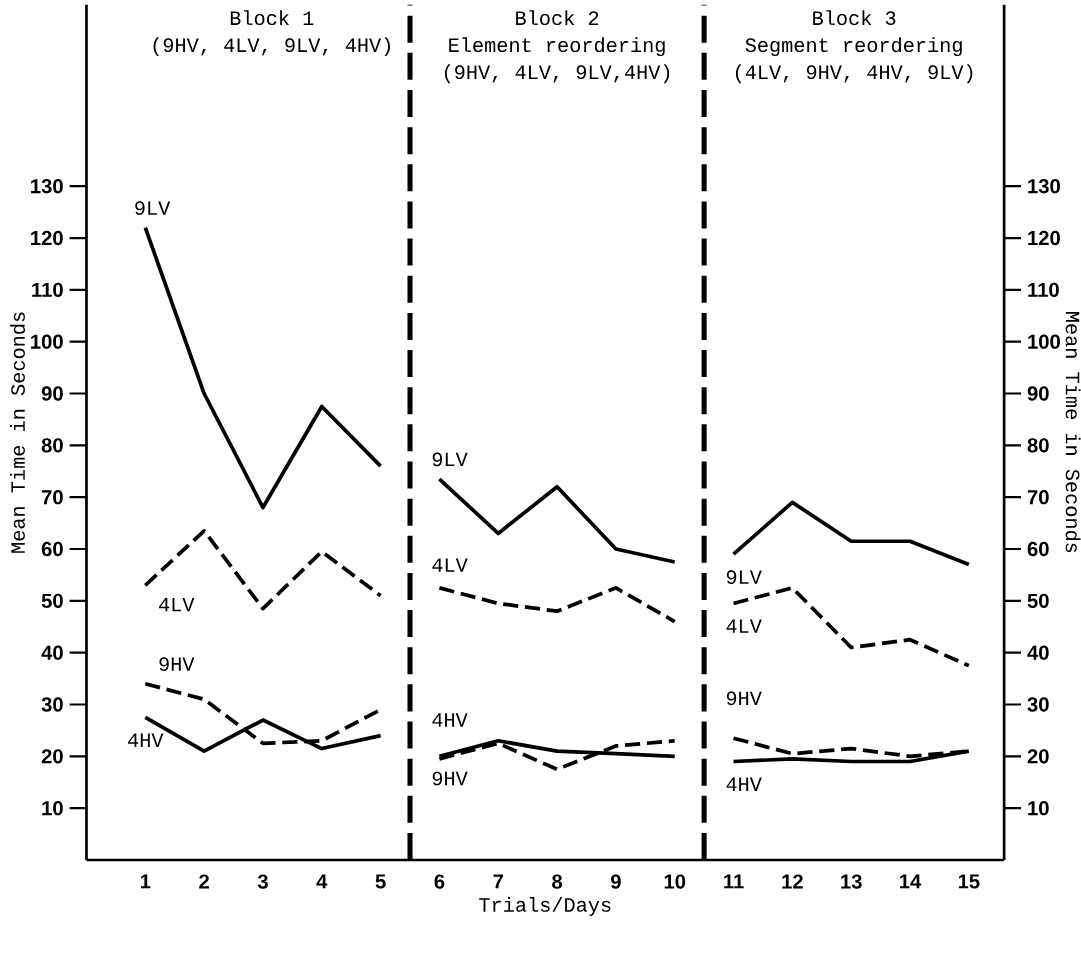 Image resolution: width=1081 pixels, height=961 pixels. I want to click on x-tick-label: 8, so click(557, 881).